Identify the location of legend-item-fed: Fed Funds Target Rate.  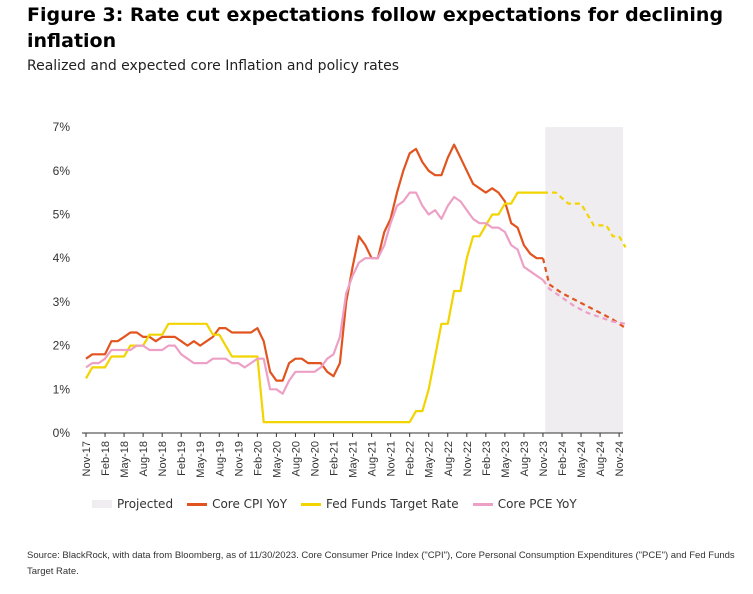
(380, 504).